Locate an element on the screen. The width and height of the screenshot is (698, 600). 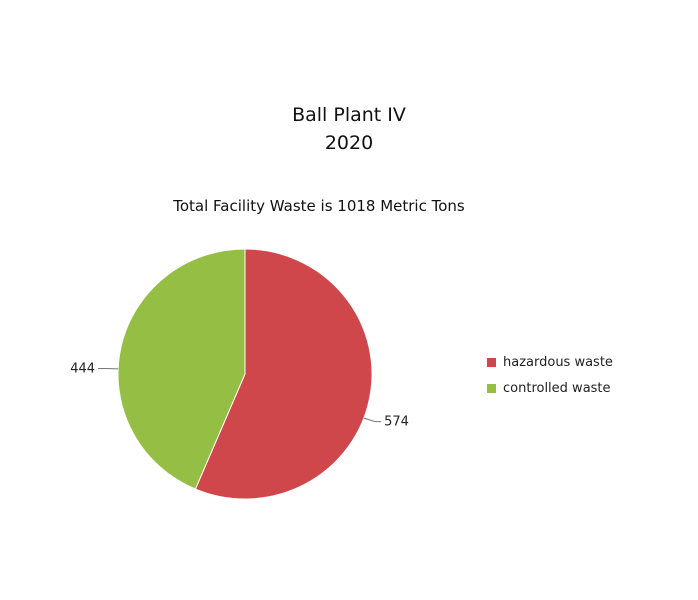
legend-item-controlled-waste: controlled waste is located at coordinates (550, 388).